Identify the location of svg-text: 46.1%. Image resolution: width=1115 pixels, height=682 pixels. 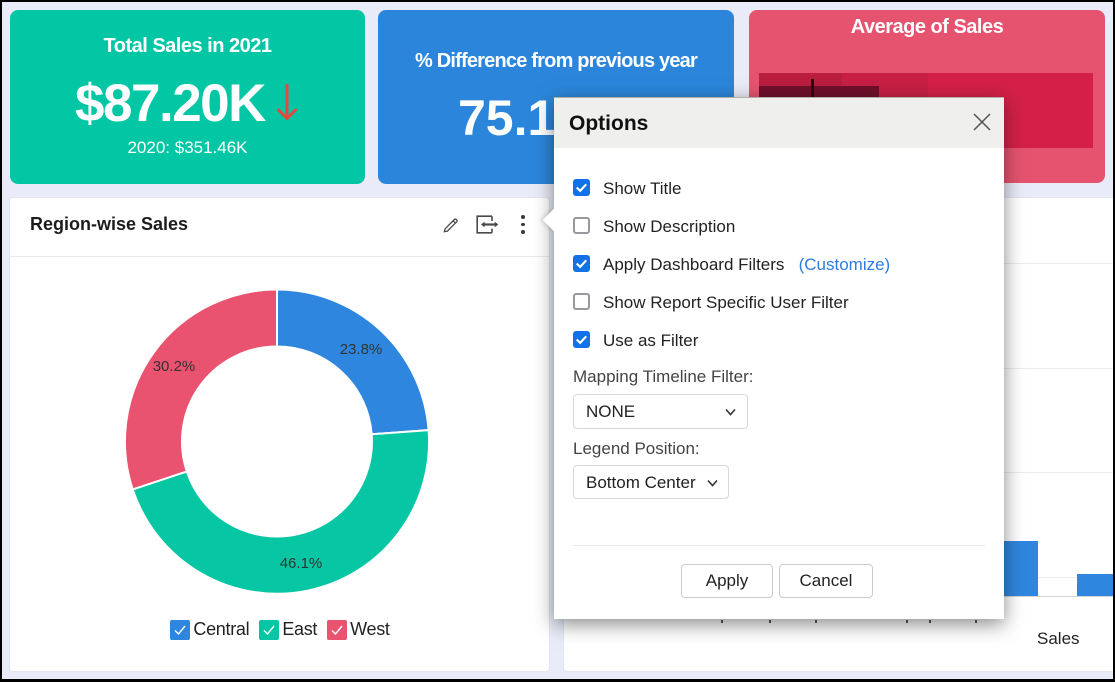
(301, 563).